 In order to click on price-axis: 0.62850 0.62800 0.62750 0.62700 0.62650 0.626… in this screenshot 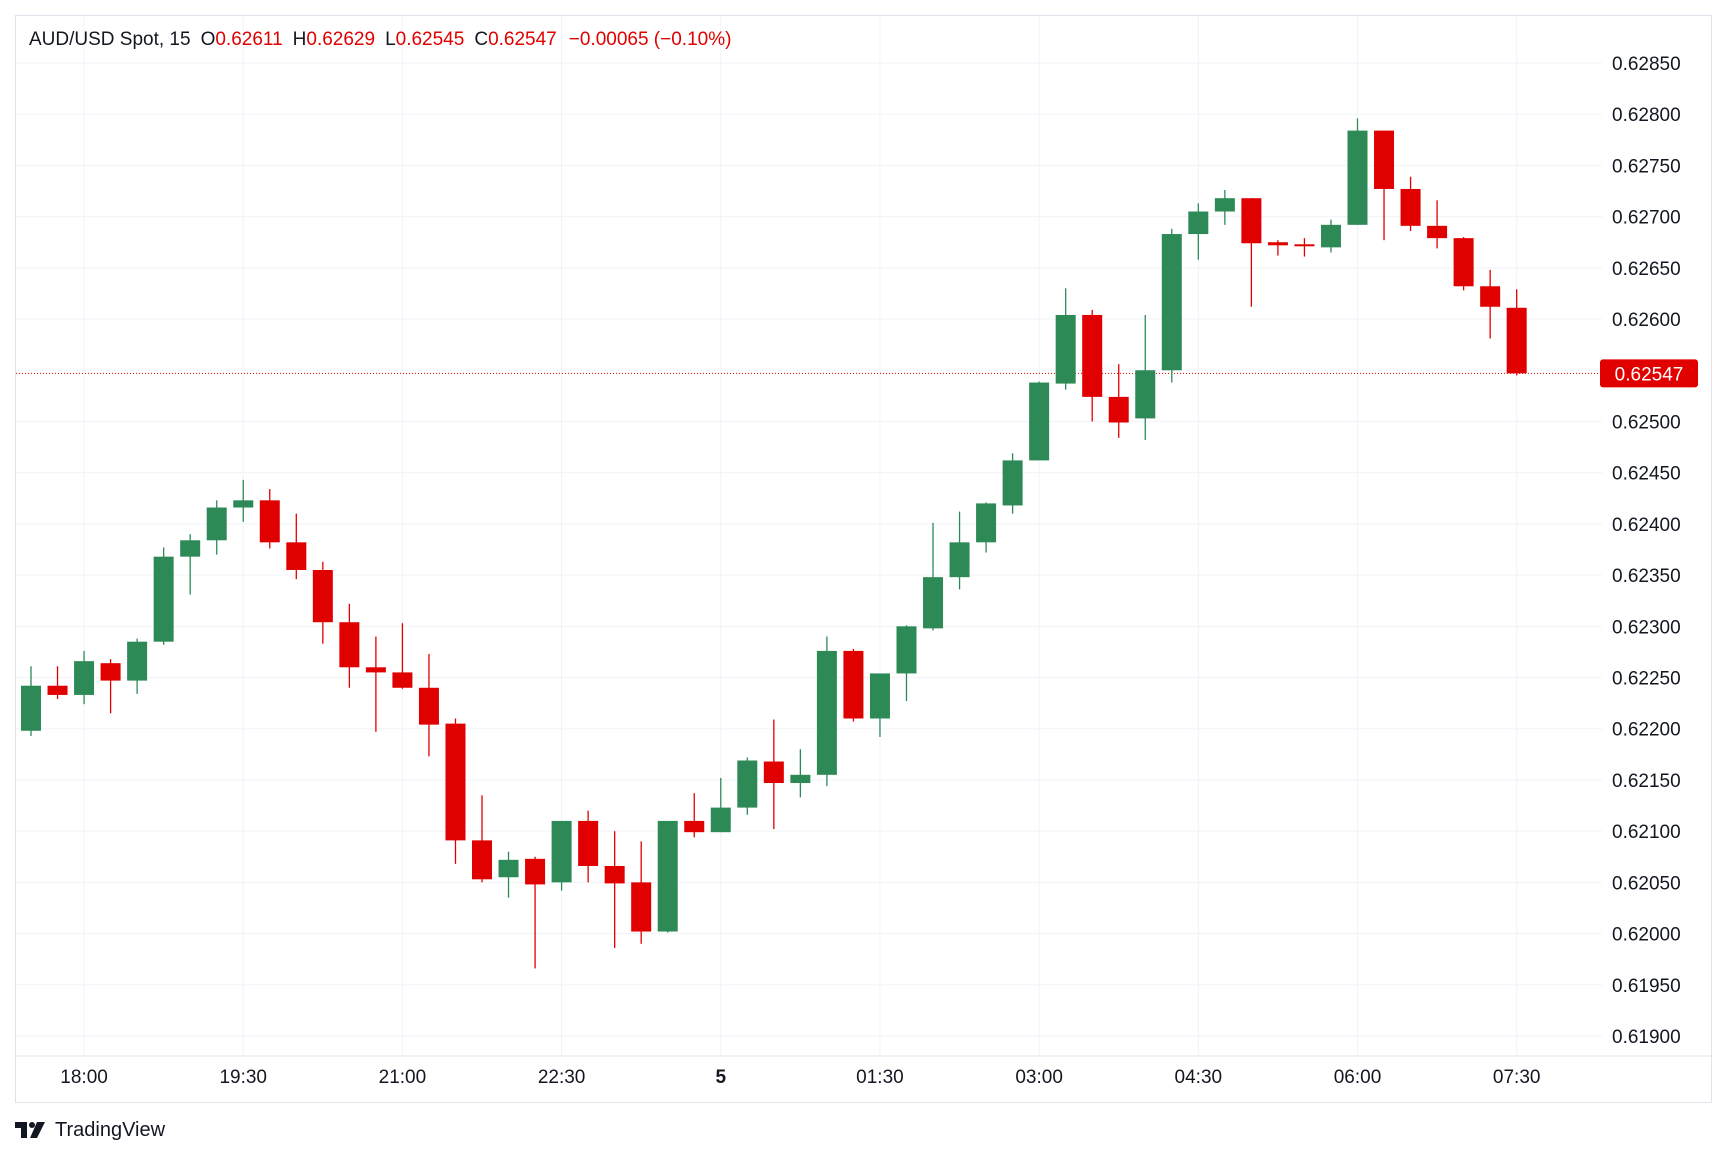, I will do `click(1649, 551)`.